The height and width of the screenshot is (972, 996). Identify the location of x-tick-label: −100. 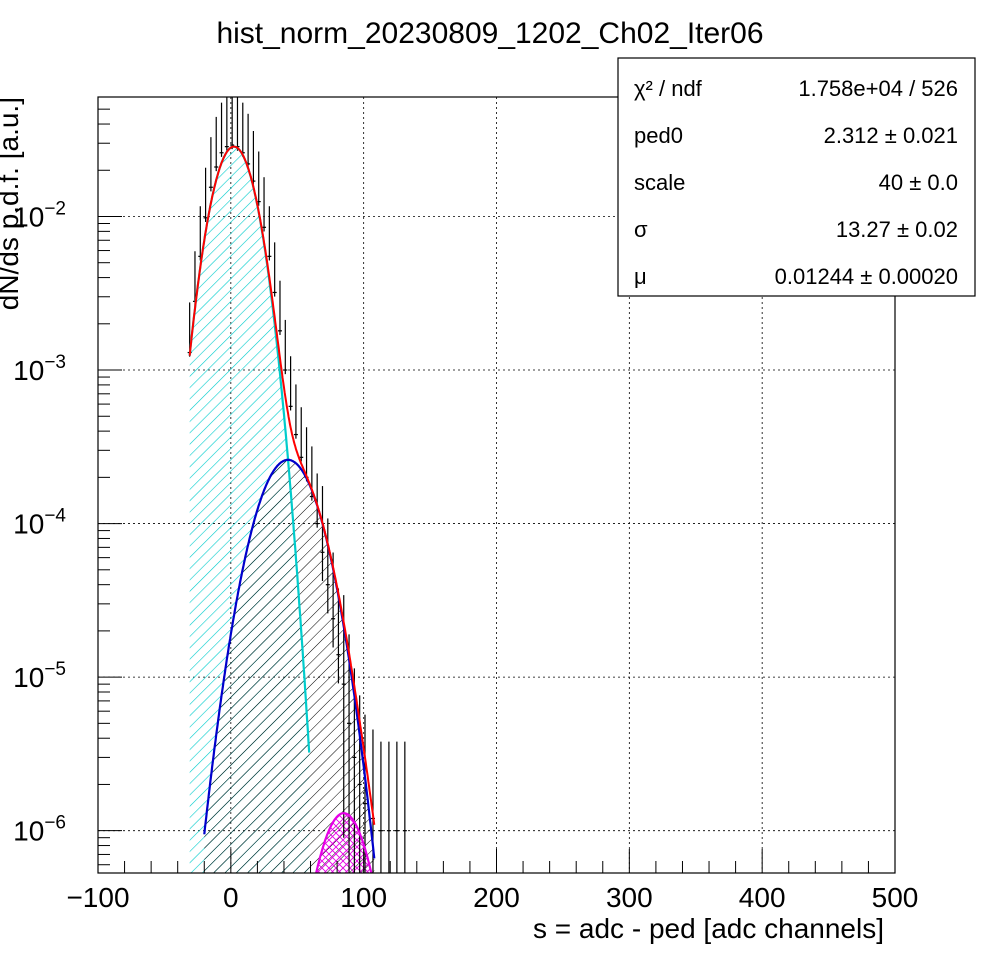
(97, 897).